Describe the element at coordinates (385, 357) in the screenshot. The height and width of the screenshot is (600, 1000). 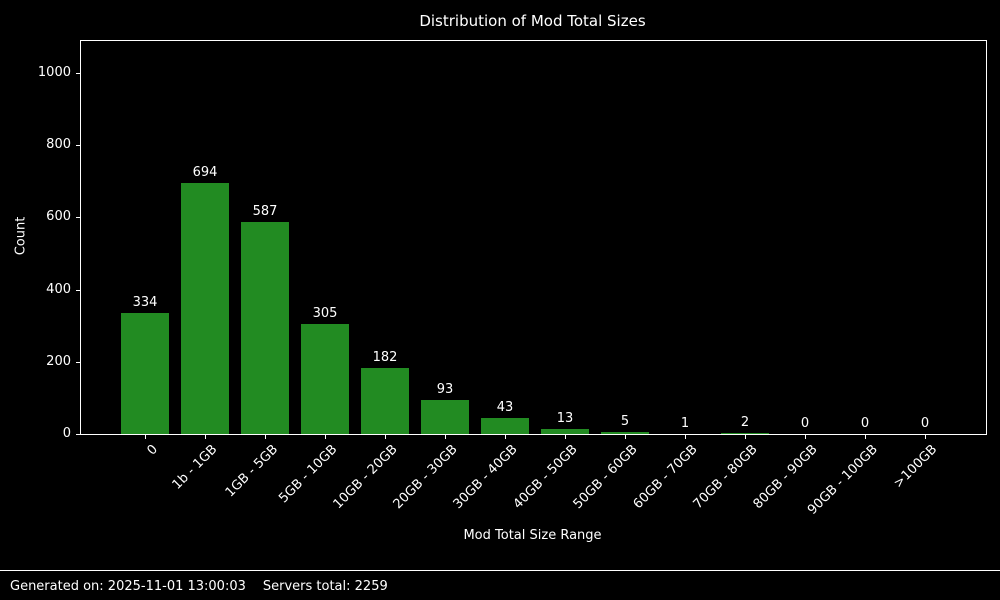
I see `bar-value-label: 182` at that location.